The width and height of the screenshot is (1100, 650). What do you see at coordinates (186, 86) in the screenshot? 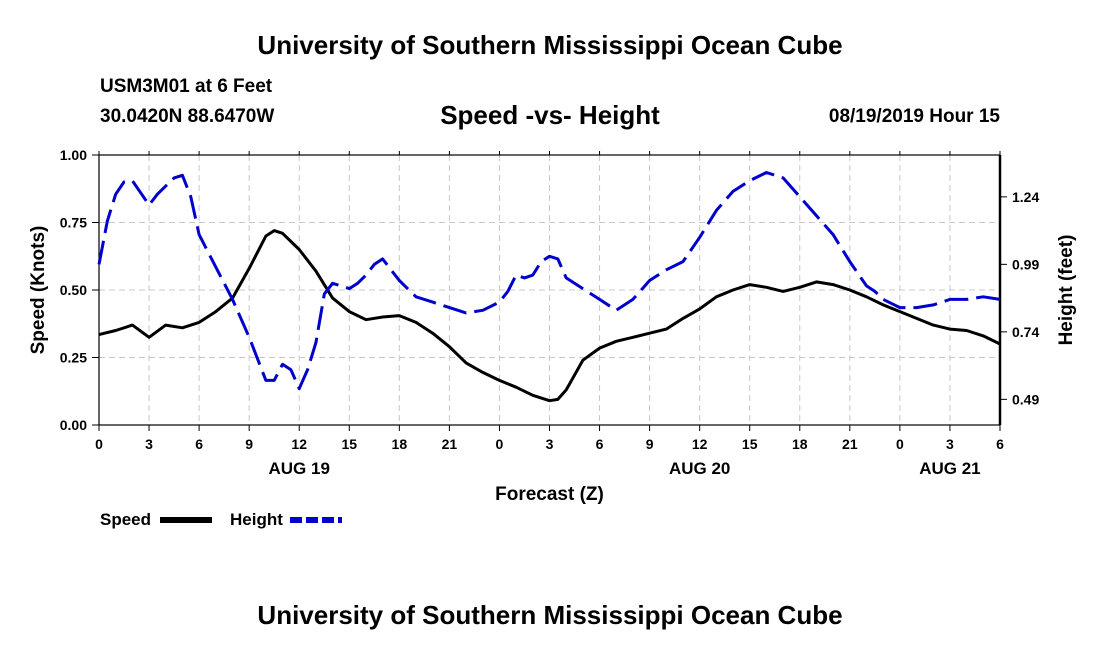
I see `station-label: USM3M01 at 6 Feet` at bounding box center [186, 86].